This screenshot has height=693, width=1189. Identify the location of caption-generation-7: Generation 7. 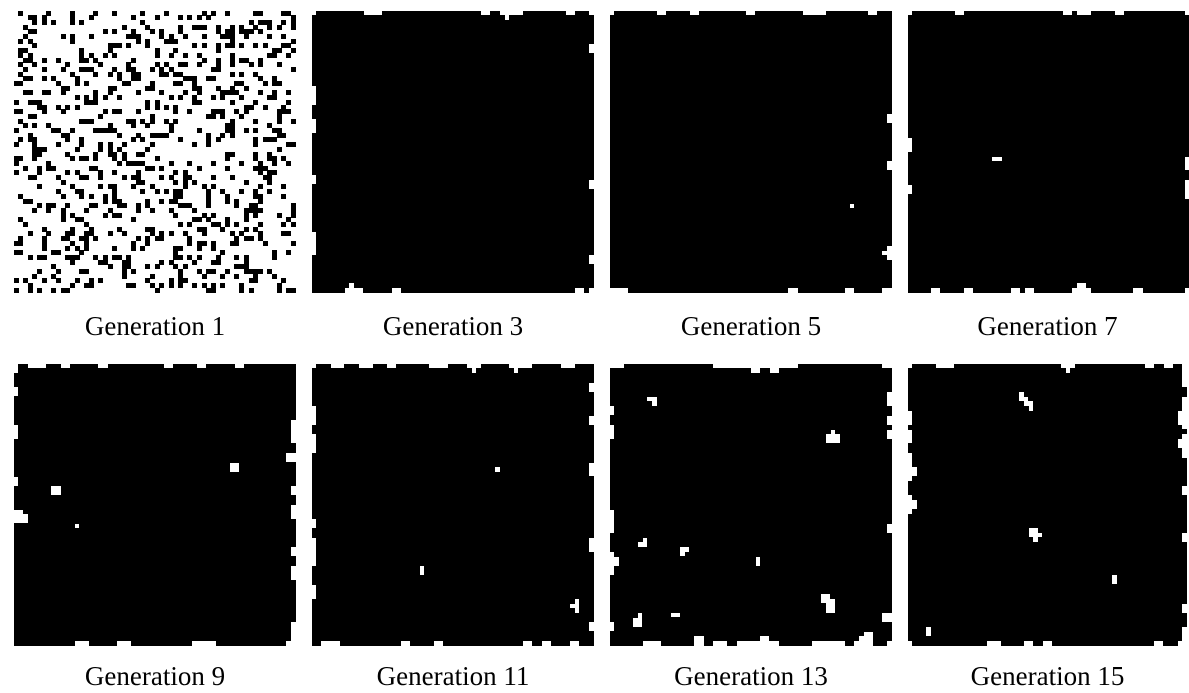
(1047, 326).